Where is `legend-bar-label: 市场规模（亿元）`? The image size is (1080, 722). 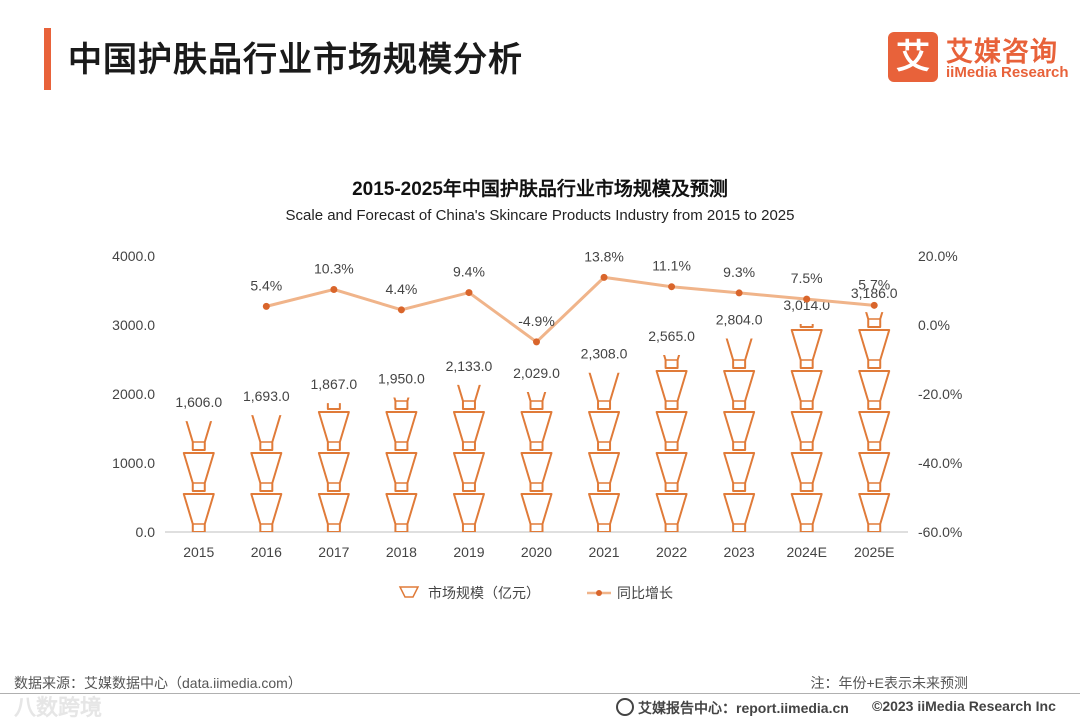 legend-bar-label: 市场规模（亿元） is located at coordinates (484, 593).